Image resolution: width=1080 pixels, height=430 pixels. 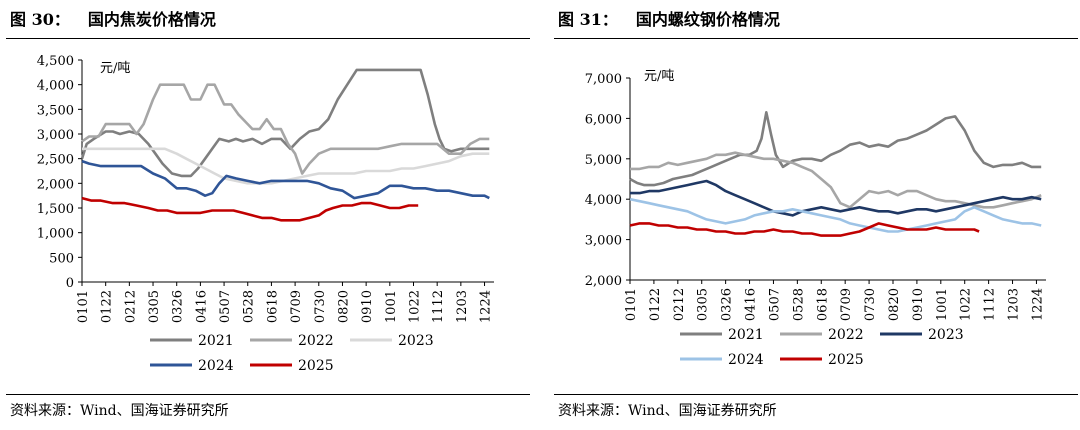 I want to click on y-tick-label: 1,000, so click(x=55, y=234).